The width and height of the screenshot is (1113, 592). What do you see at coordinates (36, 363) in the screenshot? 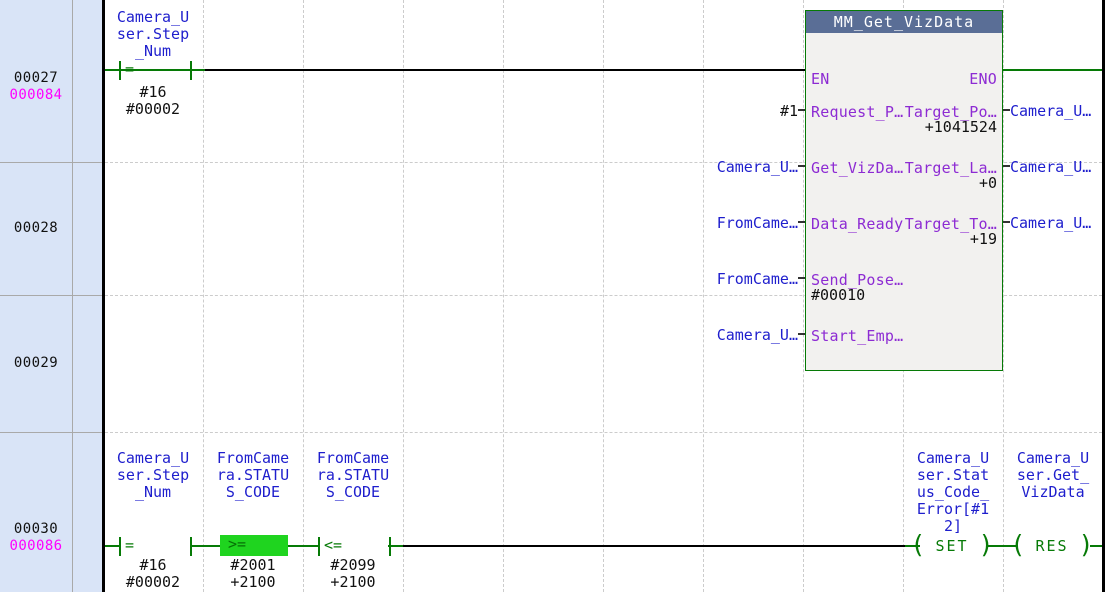
I see `rung-number: 00029` at bounding box center [36, 363].